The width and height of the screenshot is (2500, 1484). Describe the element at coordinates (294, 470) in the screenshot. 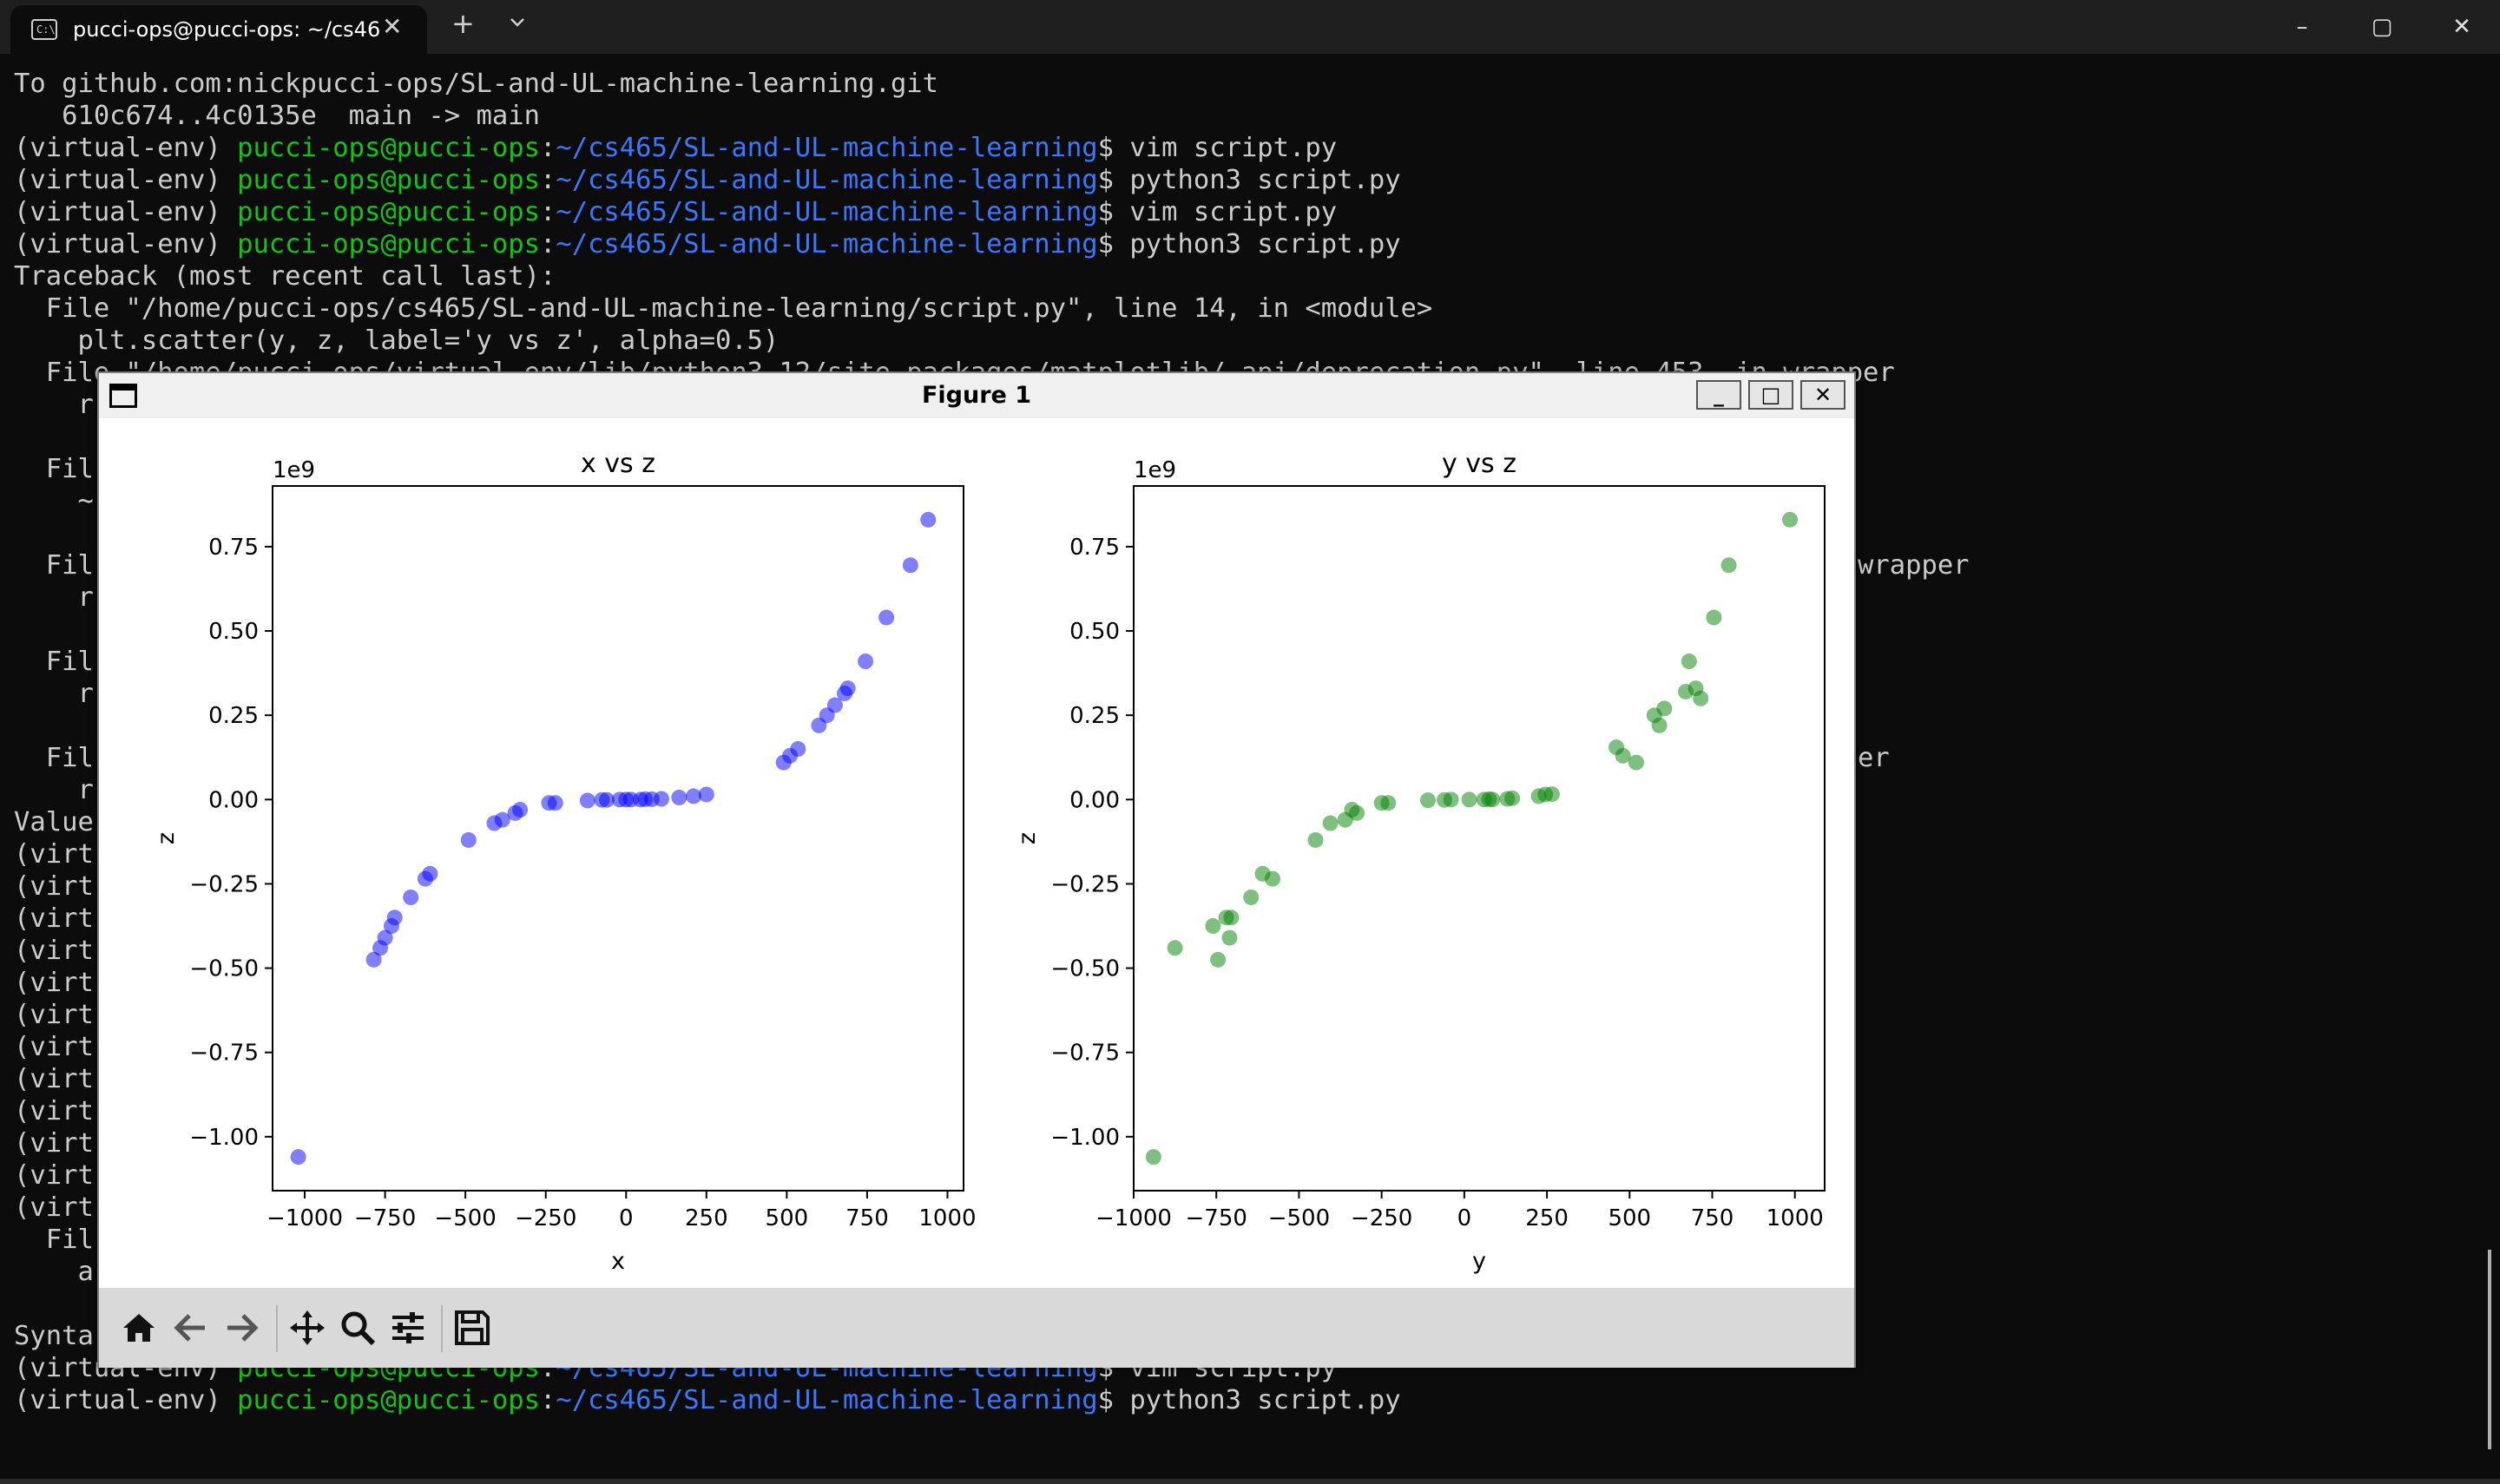

I see `chart1-offset-label: 1e9` at that location.